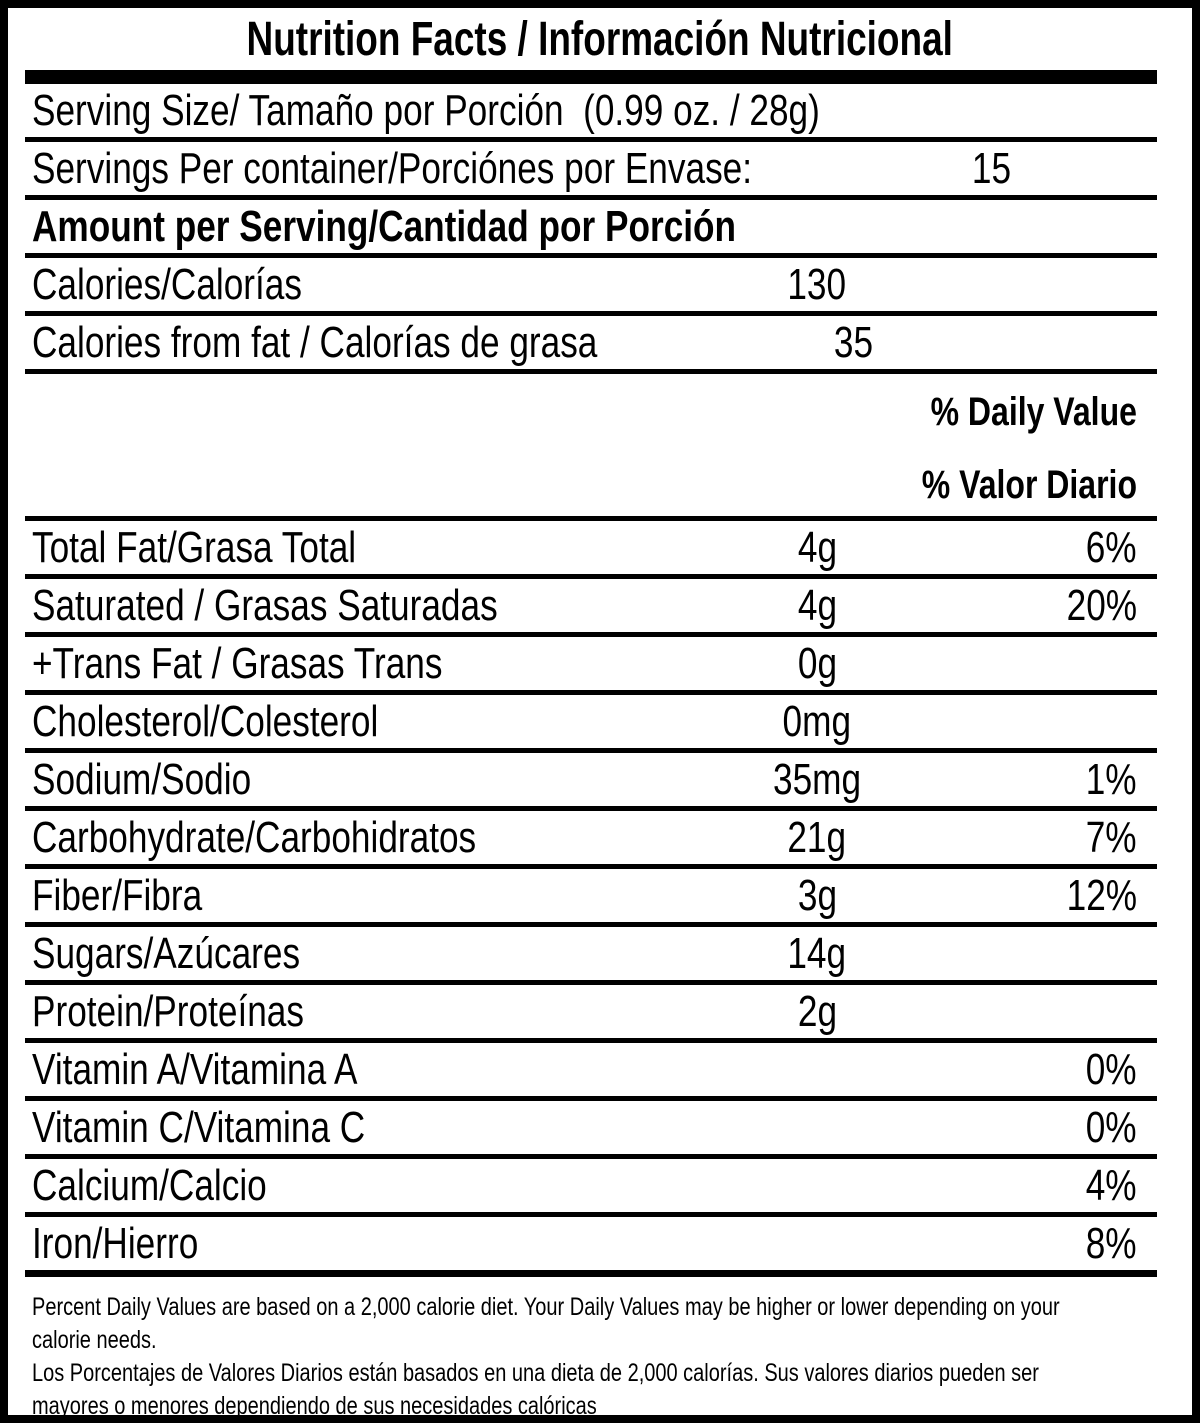  I want to click on amount-per-serving-label-cell: Amount per Serving/Cantidad por Porción, so click(591, 227).